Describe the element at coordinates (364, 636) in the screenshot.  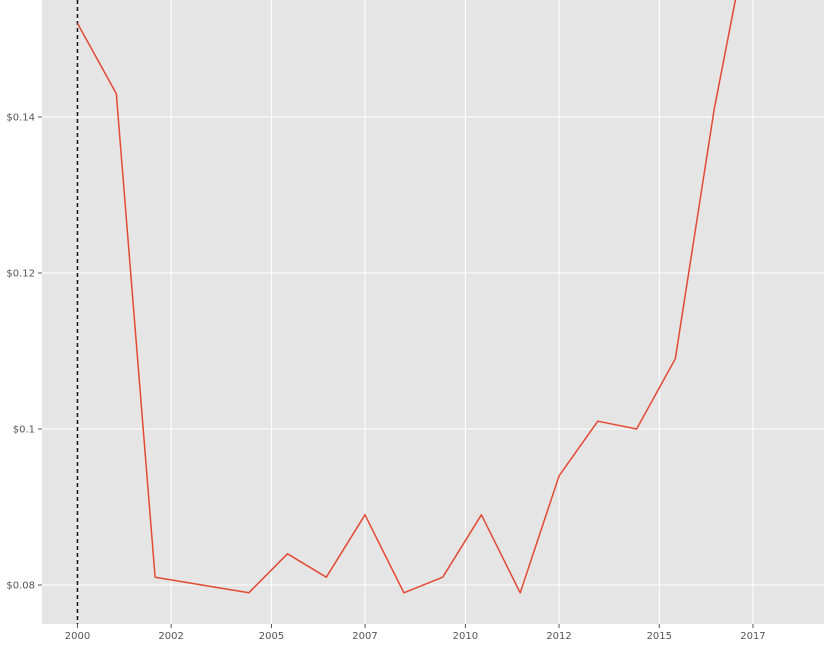
I see `x-tick-label: 2007` at that location.